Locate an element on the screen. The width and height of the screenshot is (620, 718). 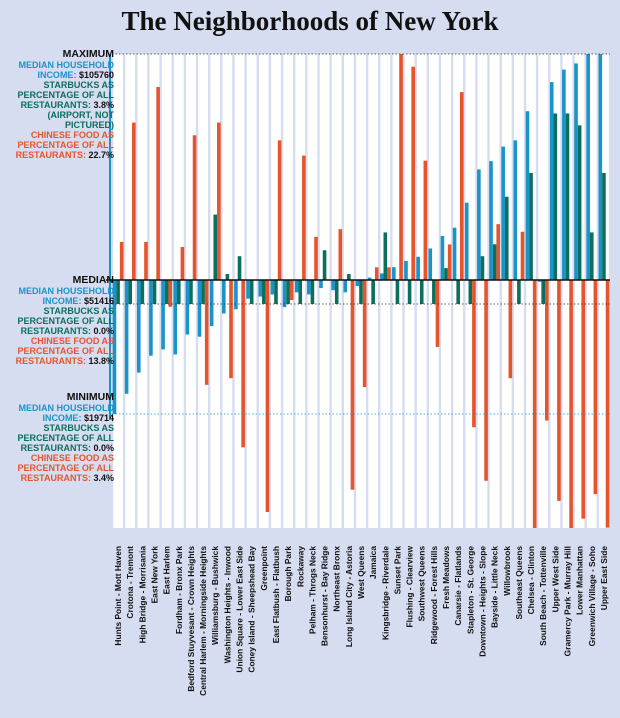
category-label: South Beach - Tottenville is located at coordinates (543, 596).